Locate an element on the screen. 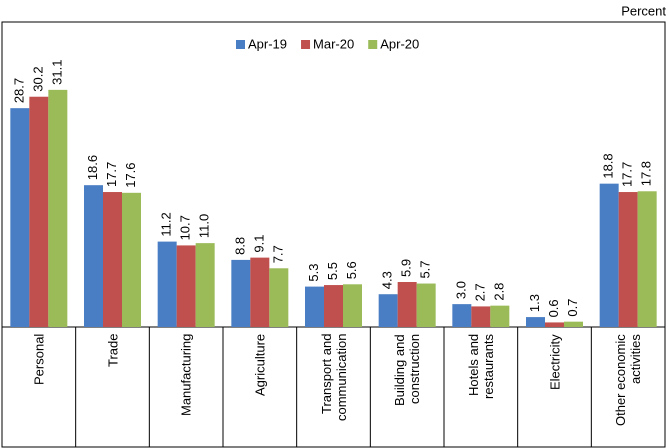  x-tick-label: Electricity is located at coordinates (554, 362).